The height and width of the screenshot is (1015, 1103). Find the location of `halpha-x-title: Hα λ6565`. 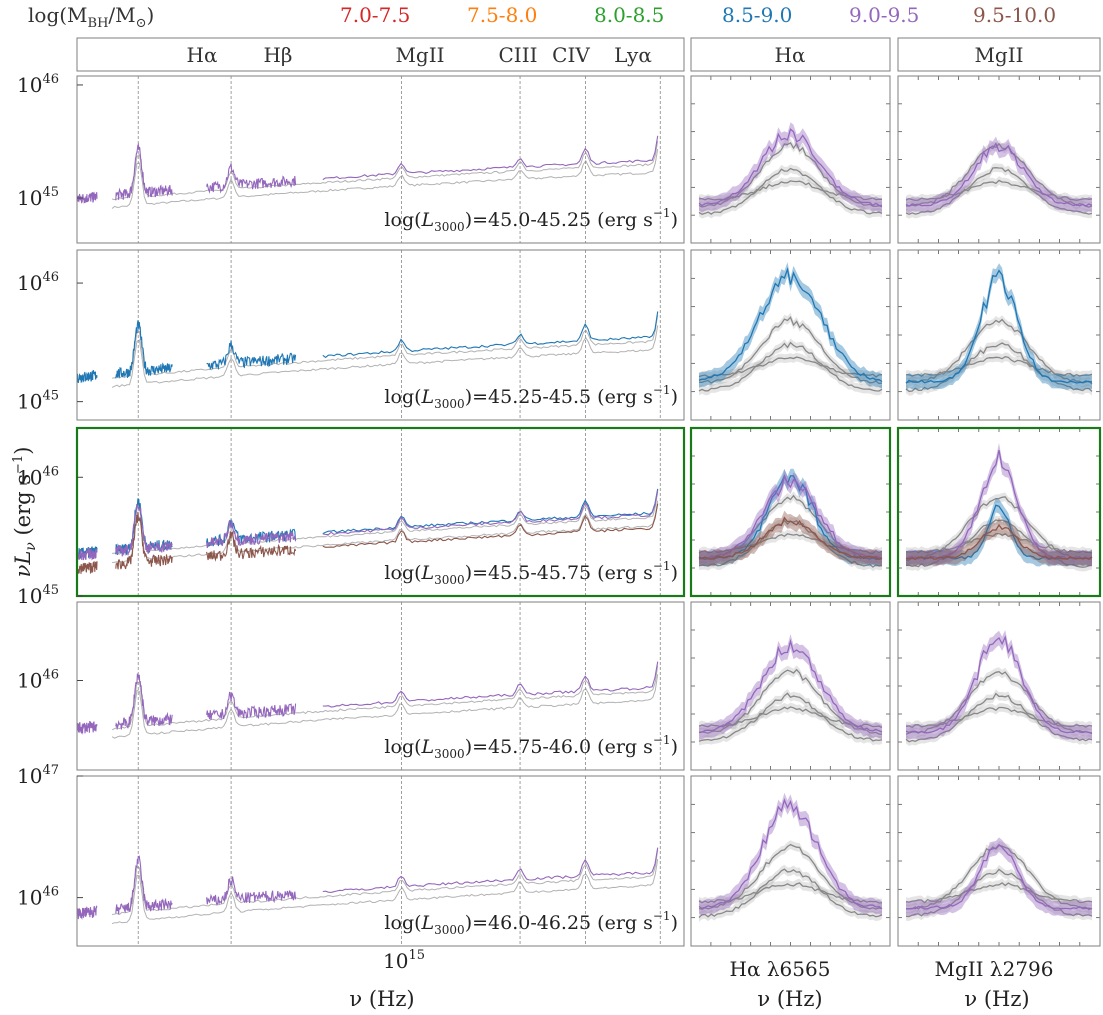

halpha-x-title: Hα λ6565 is located at coordinates (780, 969).